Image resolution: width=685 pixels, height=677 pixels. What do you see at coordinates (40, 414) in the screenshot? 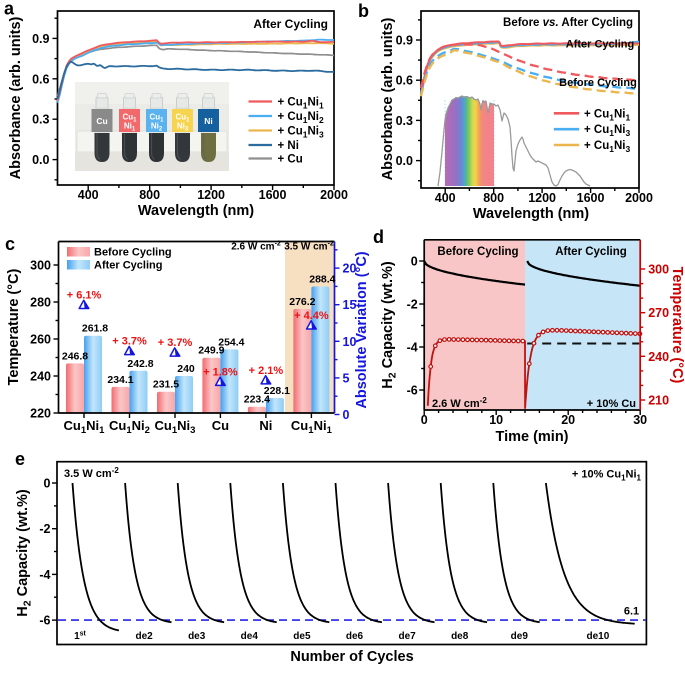
I see `svg-text: 220` at bounding box center [40, 414].